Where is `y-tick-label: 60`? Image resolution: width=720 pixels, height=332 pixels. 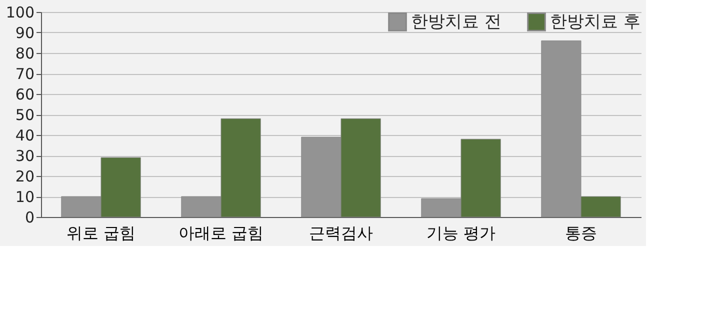 y-tick-label: 60 is located at coordinates (24, 95).